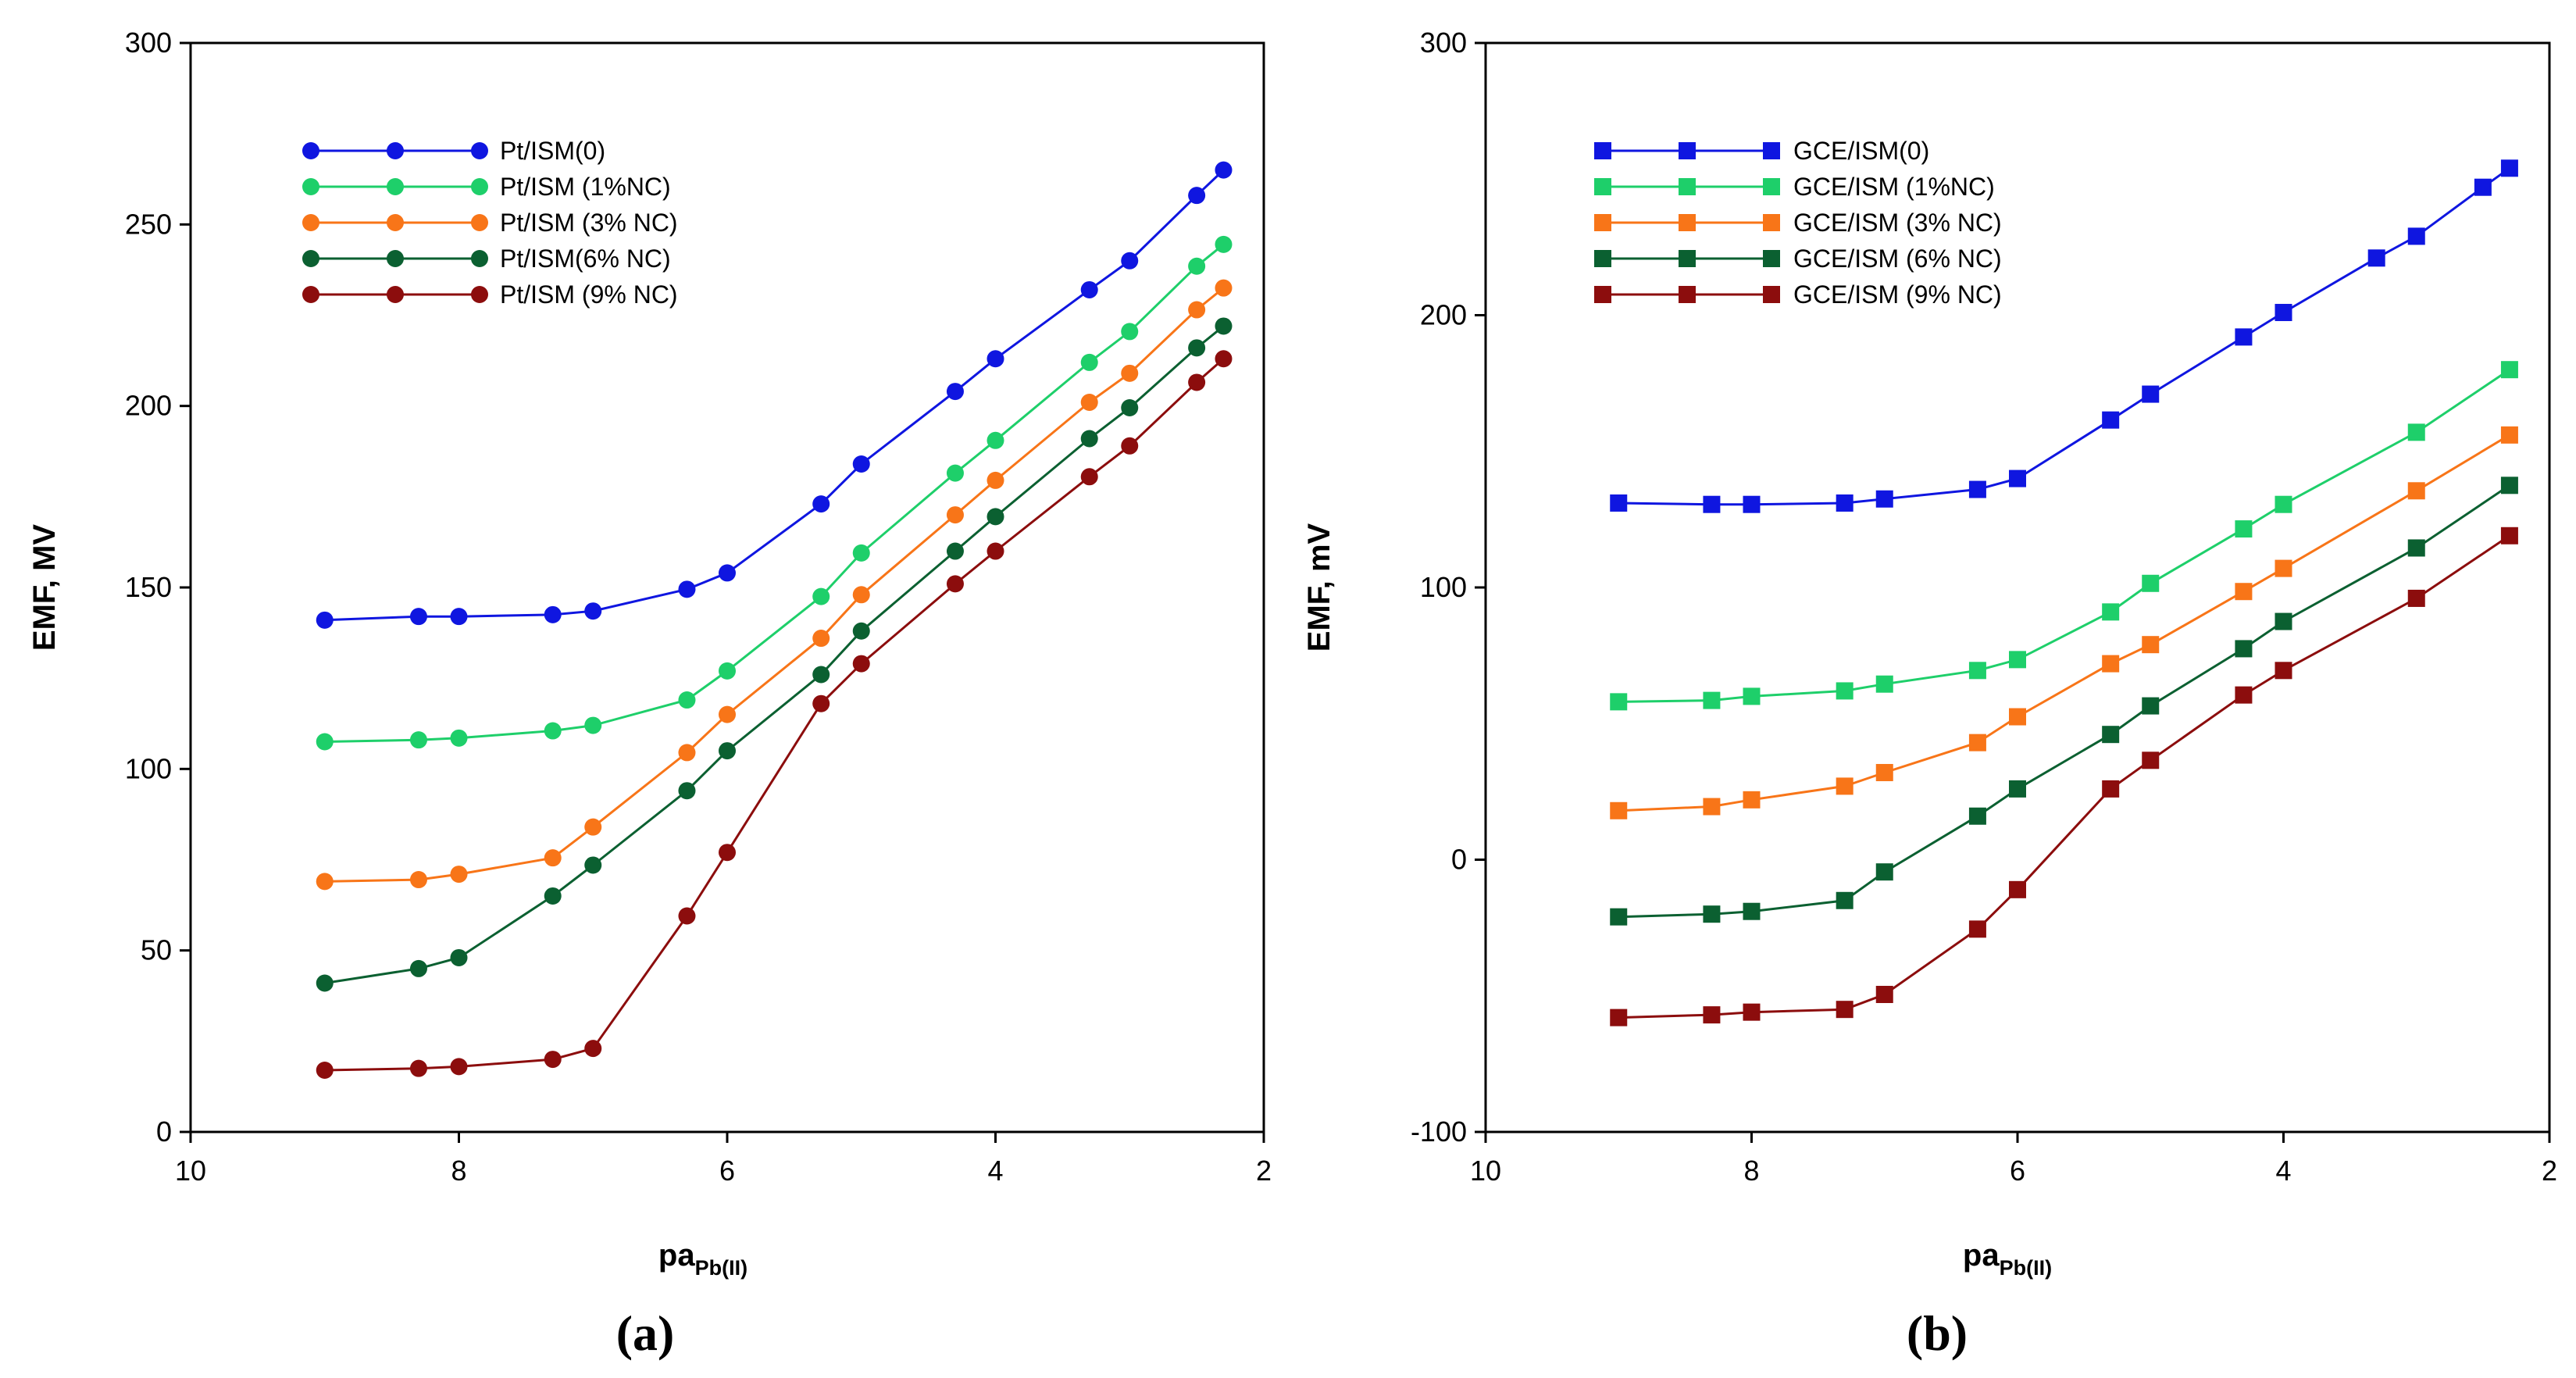 The width and height of the screenshot is (2576, 1378). I want to click on panel-a-legend-label: Pt/ISM (1%NC), so click(585, 187).